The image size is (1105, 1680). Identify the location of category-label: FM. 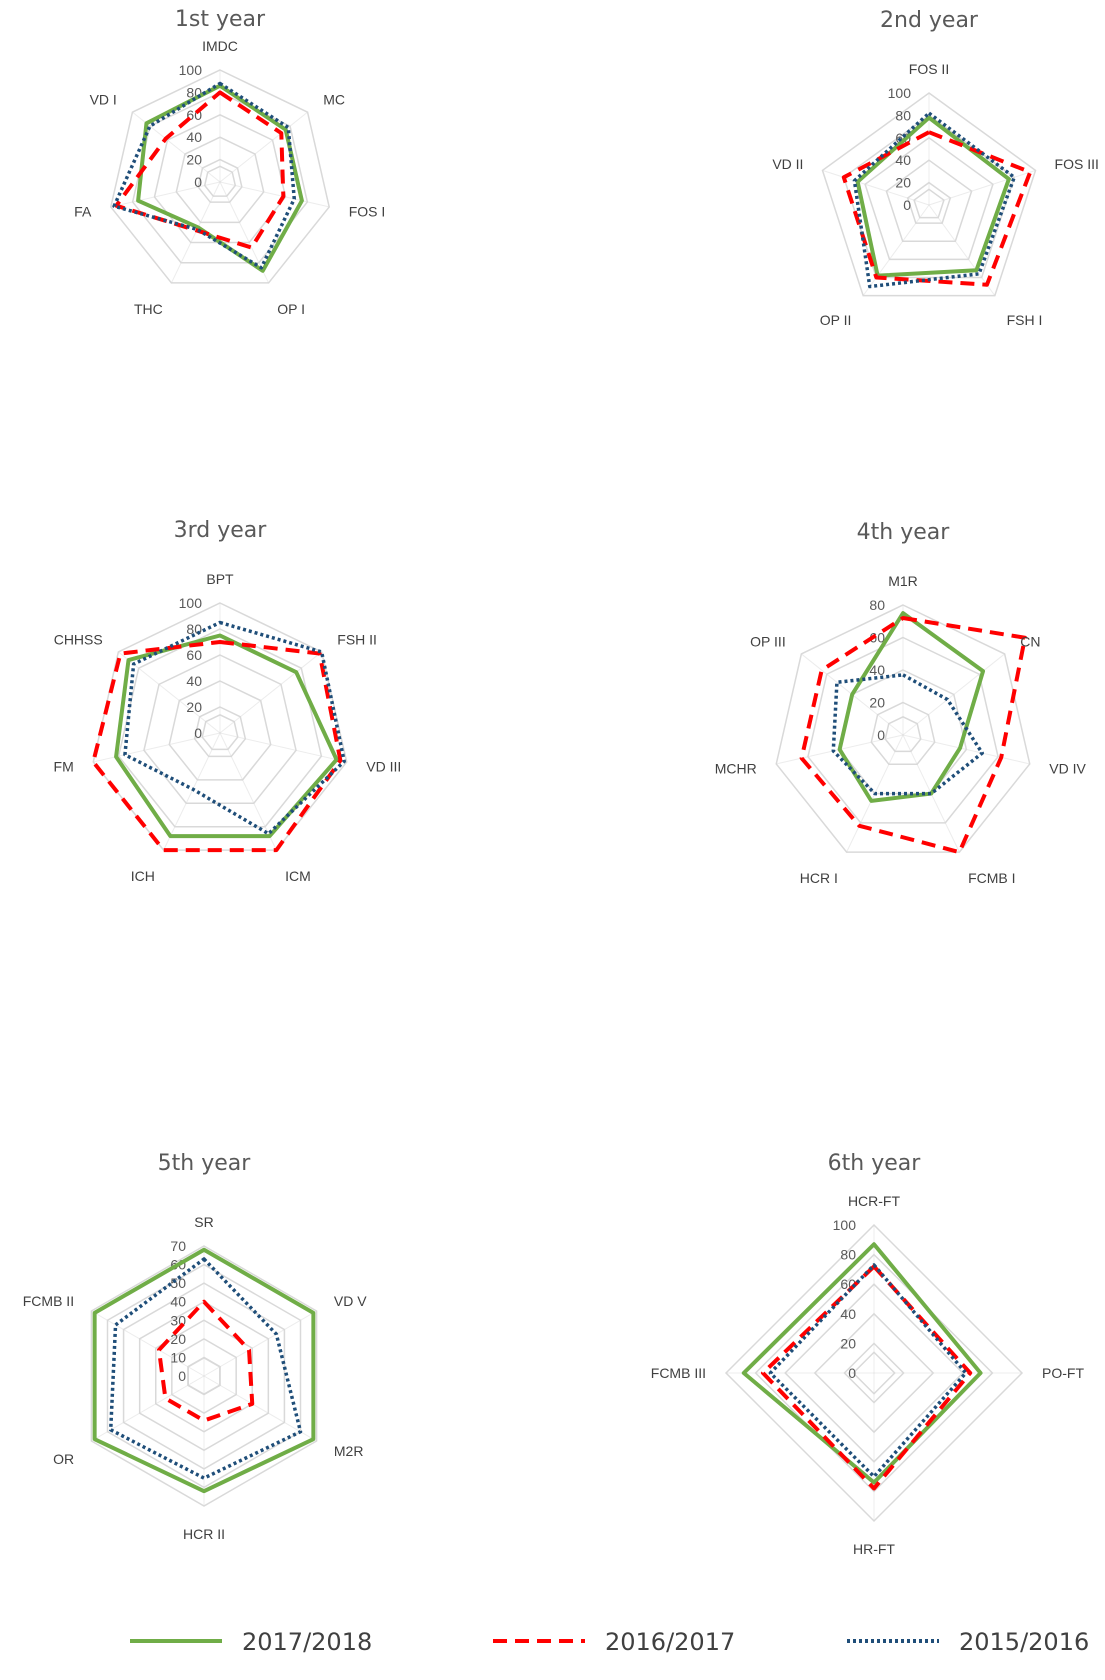
(64, 766).